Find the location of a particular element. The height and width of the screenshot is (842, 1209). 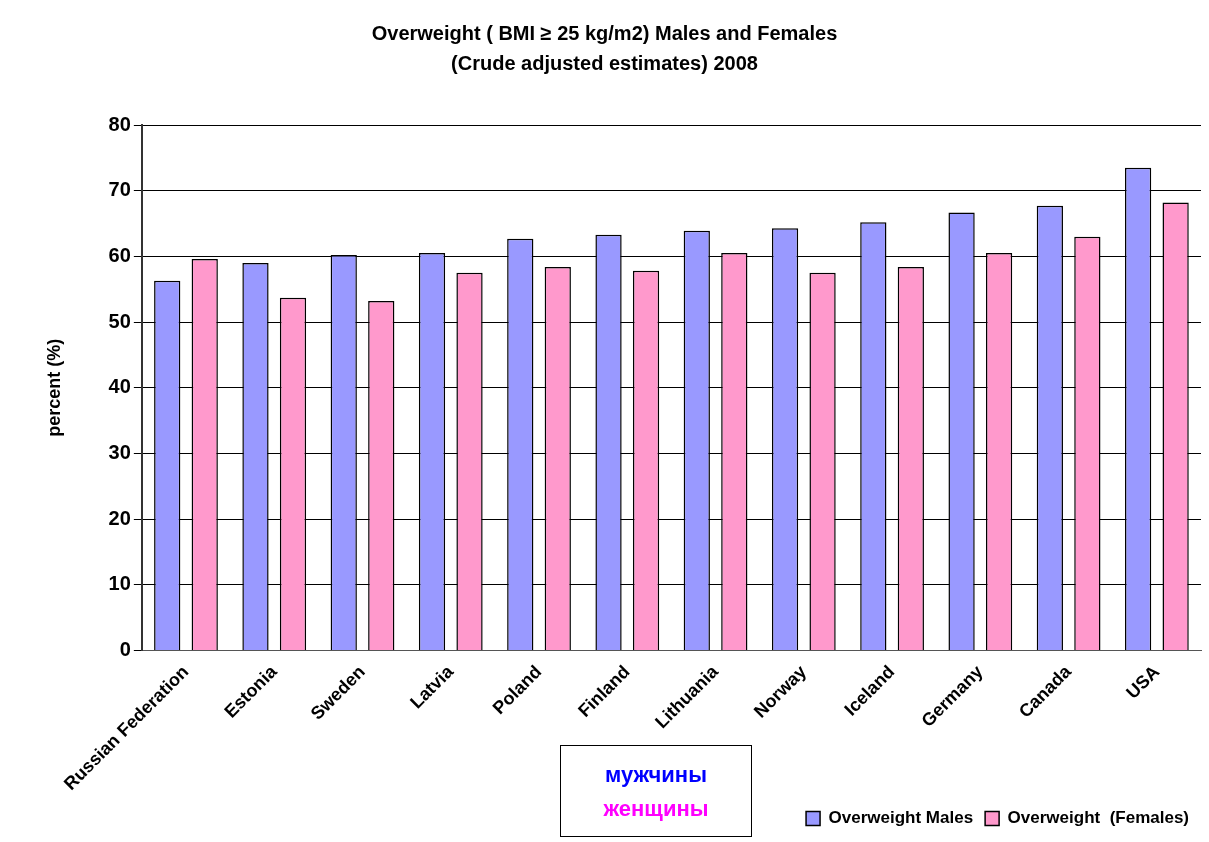

y-tick-label: 70 is located at coordinates (119, 189).